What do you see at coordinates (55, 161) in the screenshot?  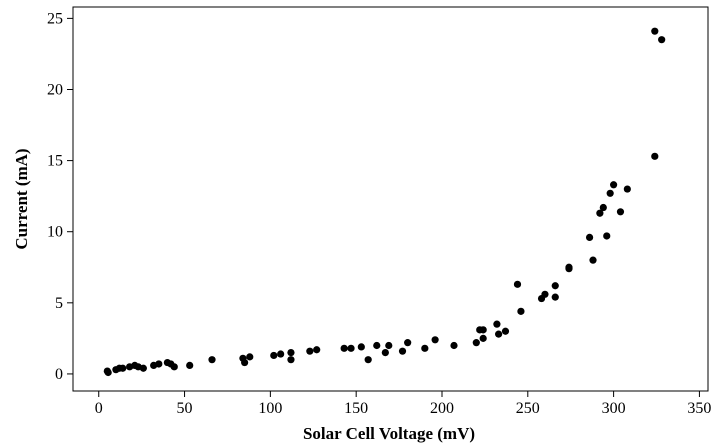 I see `y-tick-label: 15` at bounding box center [55, 161].